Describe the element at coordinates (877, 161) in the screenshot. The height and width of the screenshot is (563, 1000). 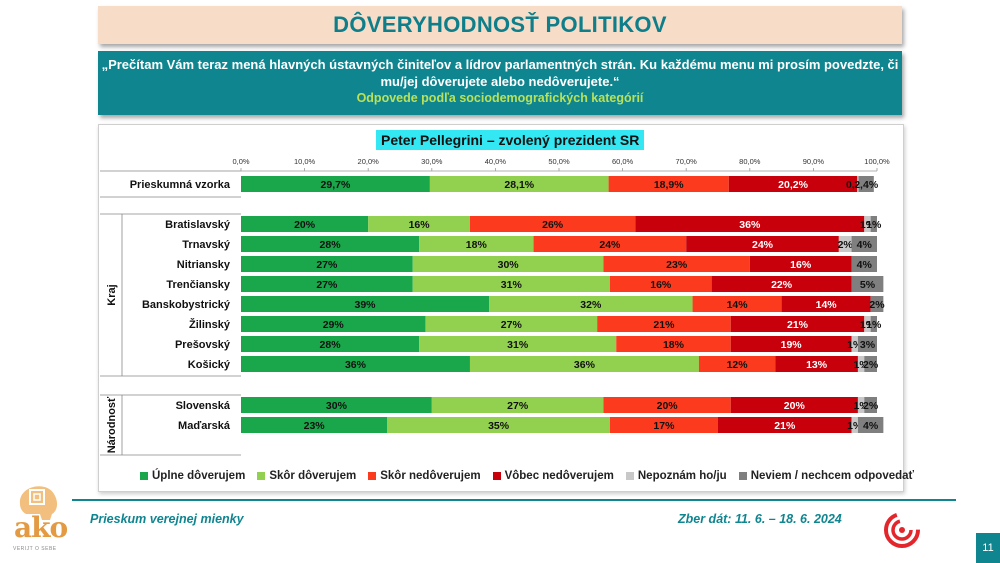
I see `x-tick-label: 100,0%` at that location.